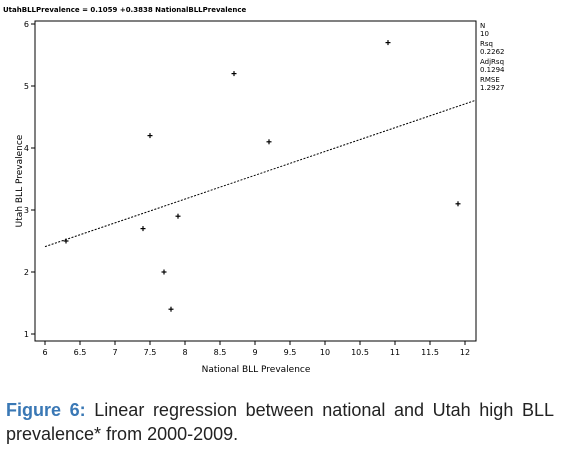 The height and width of the screenshot is (453, 562). What do you see at coordinates (80, 352) in the screenshot?
I see `x-tick-label: 6.5` at bounding box center [80, 352].